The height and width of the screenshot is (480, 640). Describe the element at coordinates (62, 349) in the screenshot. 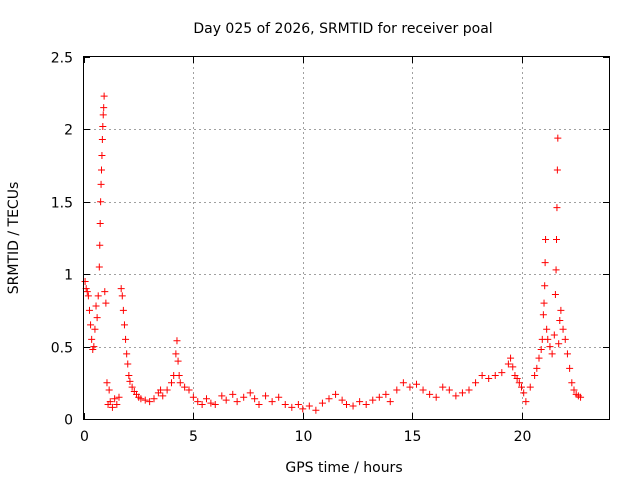

I see `y-tick-label: 0.5` at that location.